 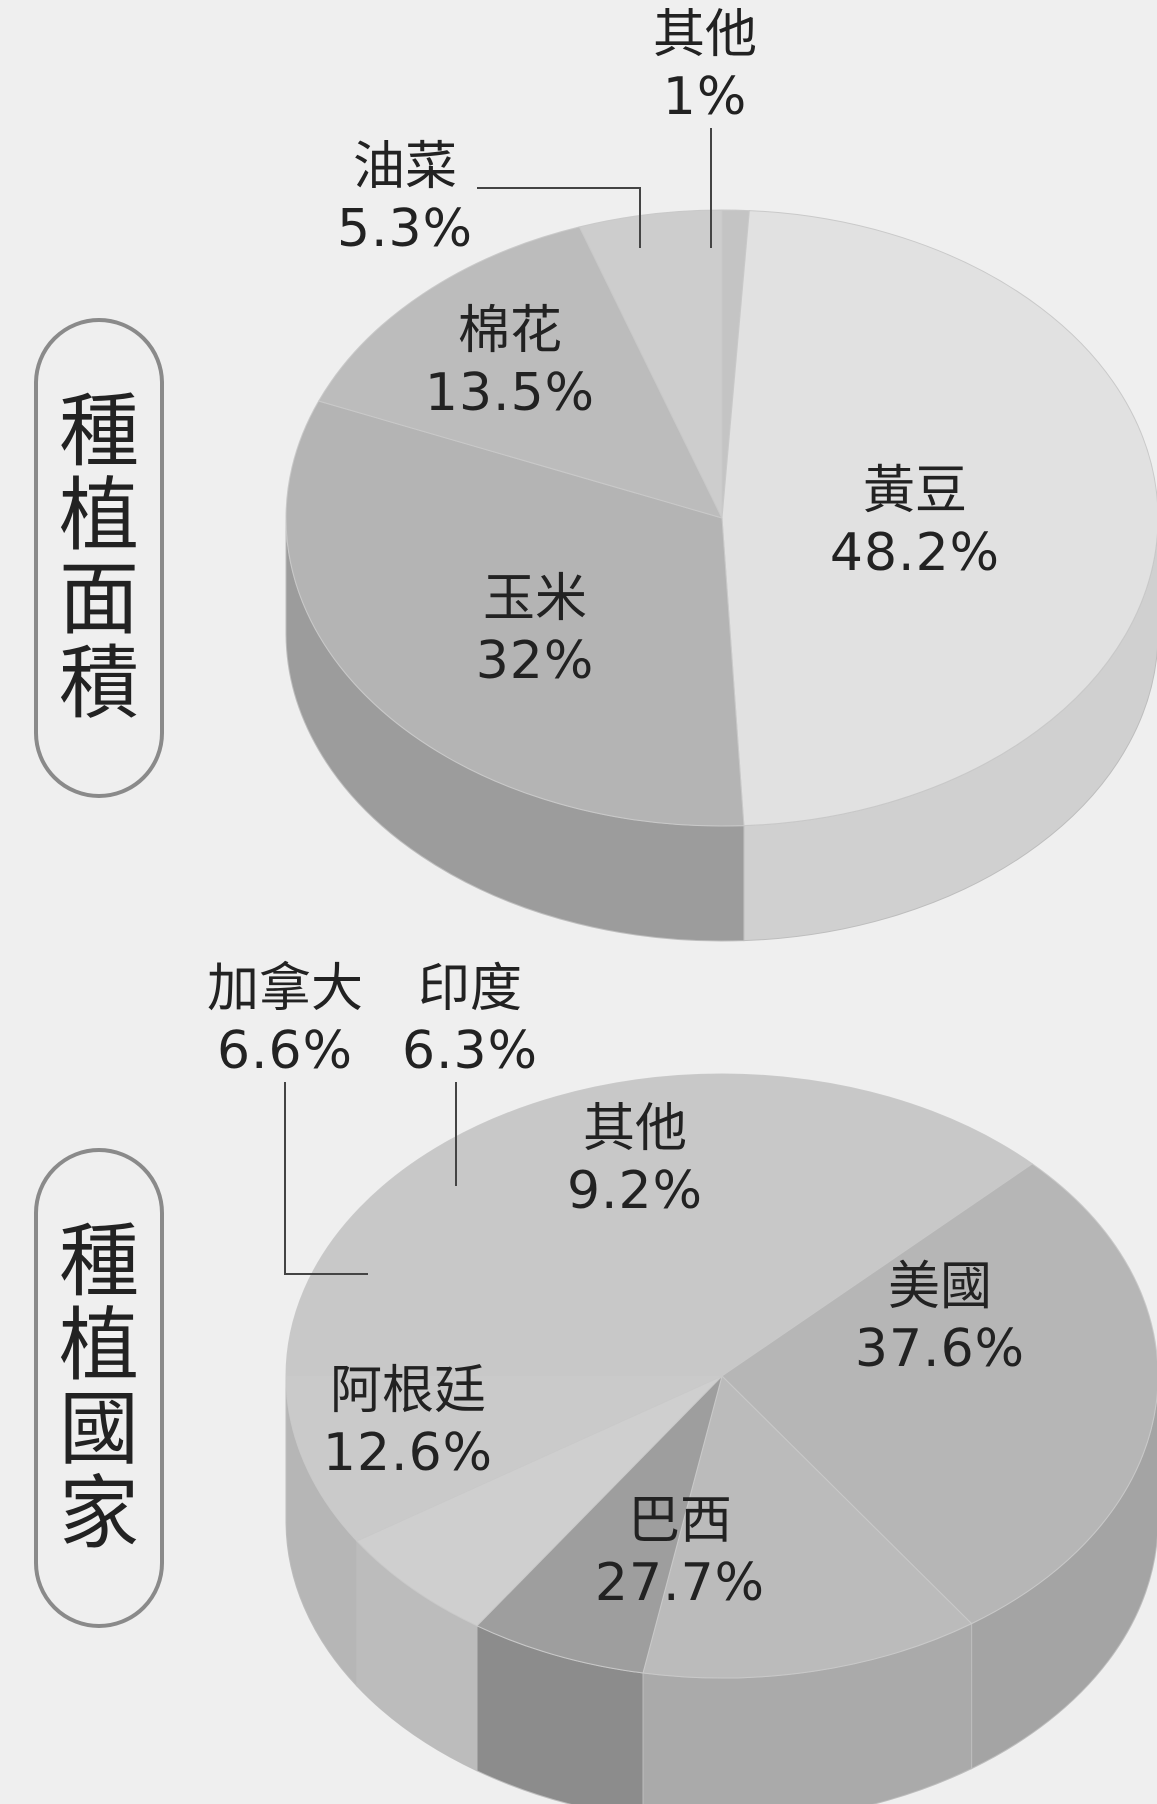 What do you see at coordinates (99, 1513) in the screenshot?
I see `chart-2-title-char: 家` at bounding box center [99, 1513].